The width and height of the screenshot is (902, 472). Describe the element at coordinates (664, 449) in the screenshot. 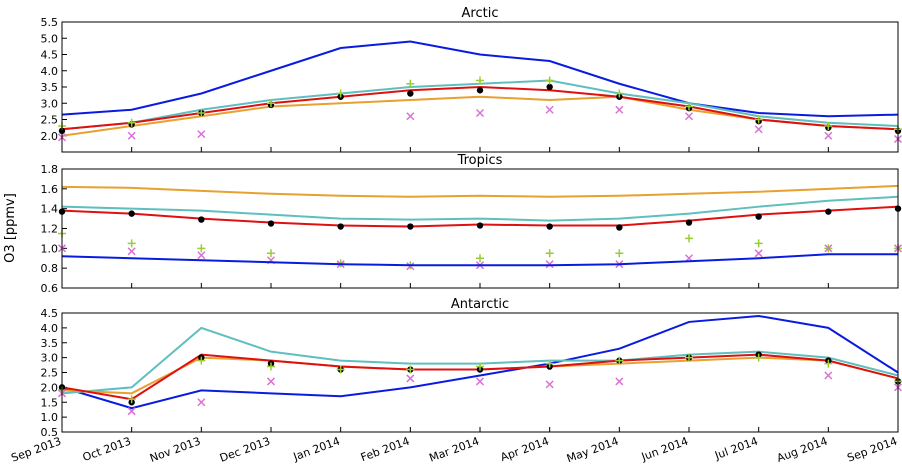

I see `x-tick-label: Jun 2014` at that location.